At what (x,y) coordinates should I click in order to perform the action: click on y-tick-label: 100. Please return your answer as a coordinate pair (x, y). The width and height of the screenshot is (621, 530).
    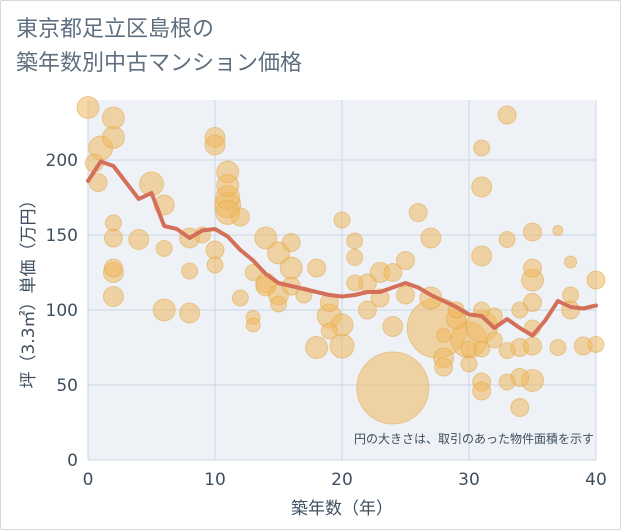
    Looking at the image, I should click on (62, 311).